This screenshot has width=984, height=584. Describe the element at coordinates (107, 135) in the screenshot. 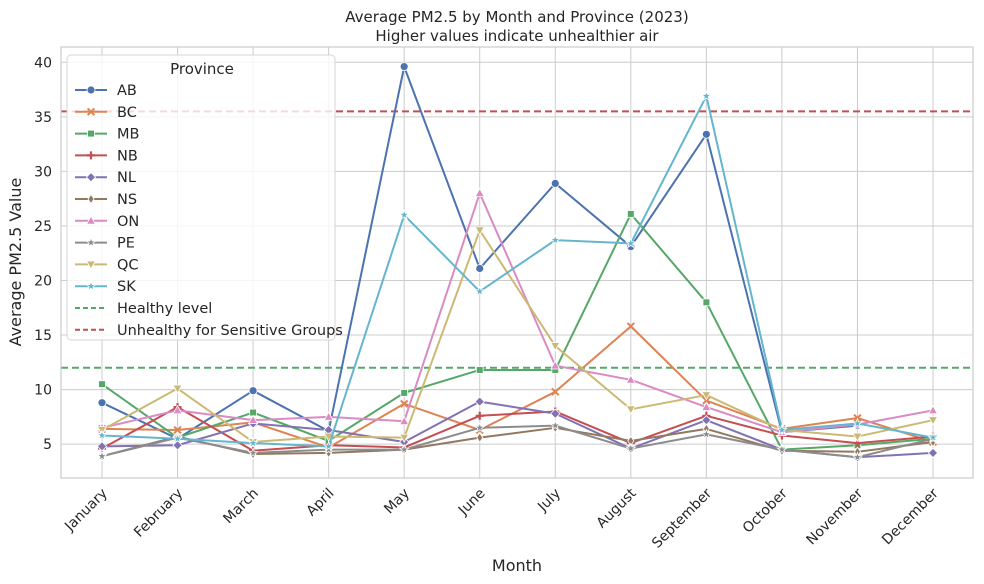

I see `legend-item-mb: MB` at that location.